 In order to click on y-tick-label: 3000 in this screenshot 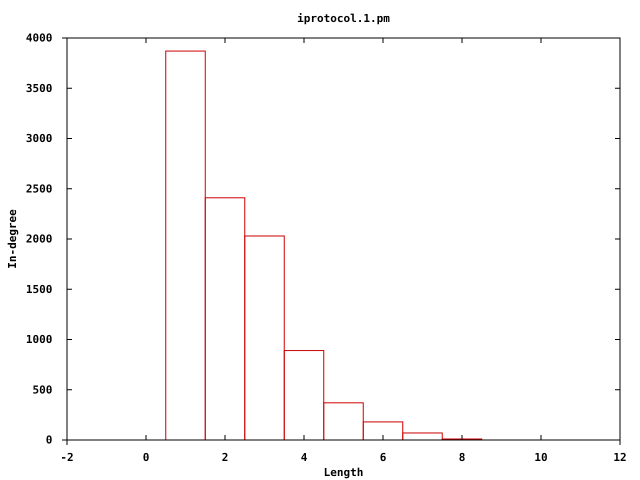, I will do `click(39, 139)`.